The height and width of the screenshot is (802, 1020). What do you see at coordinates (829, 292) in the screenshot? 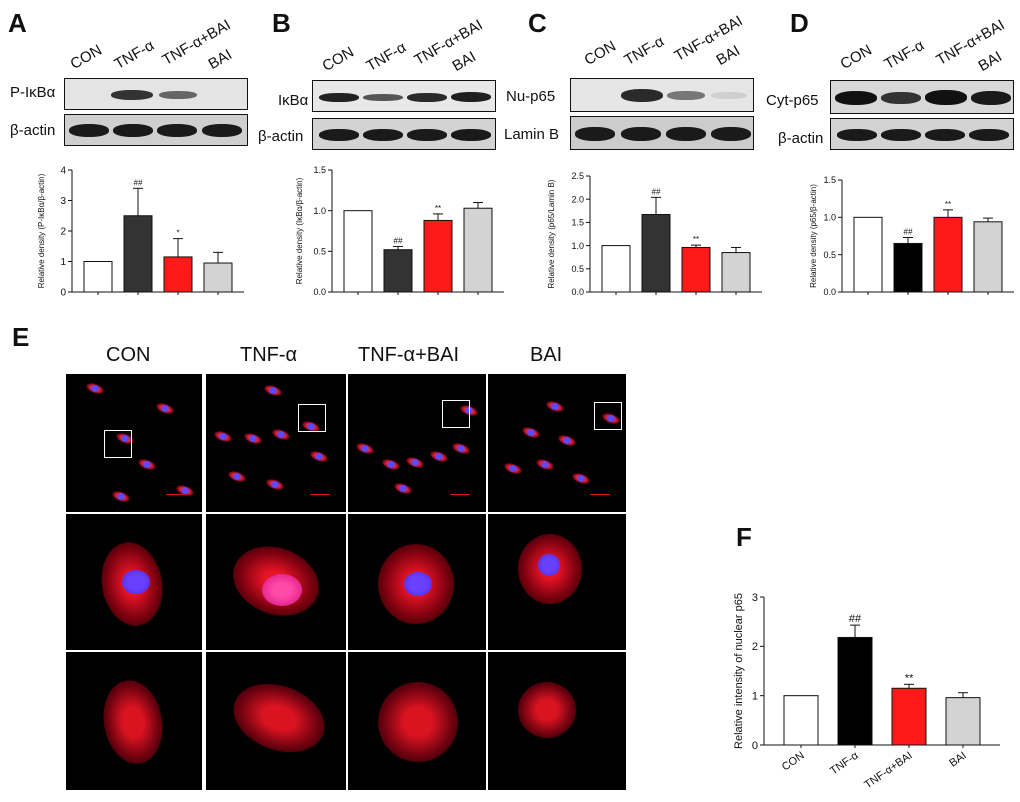
I see `y-tick-label: 0.0` at bounding box center [829, 292].